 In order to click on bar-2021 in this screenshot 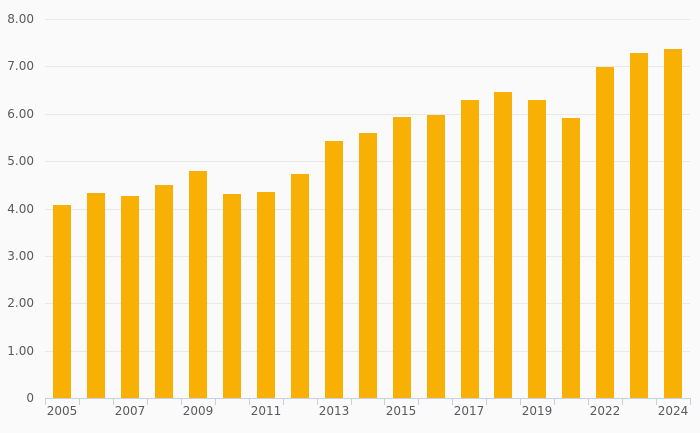, I will do `click(571, 258)`.